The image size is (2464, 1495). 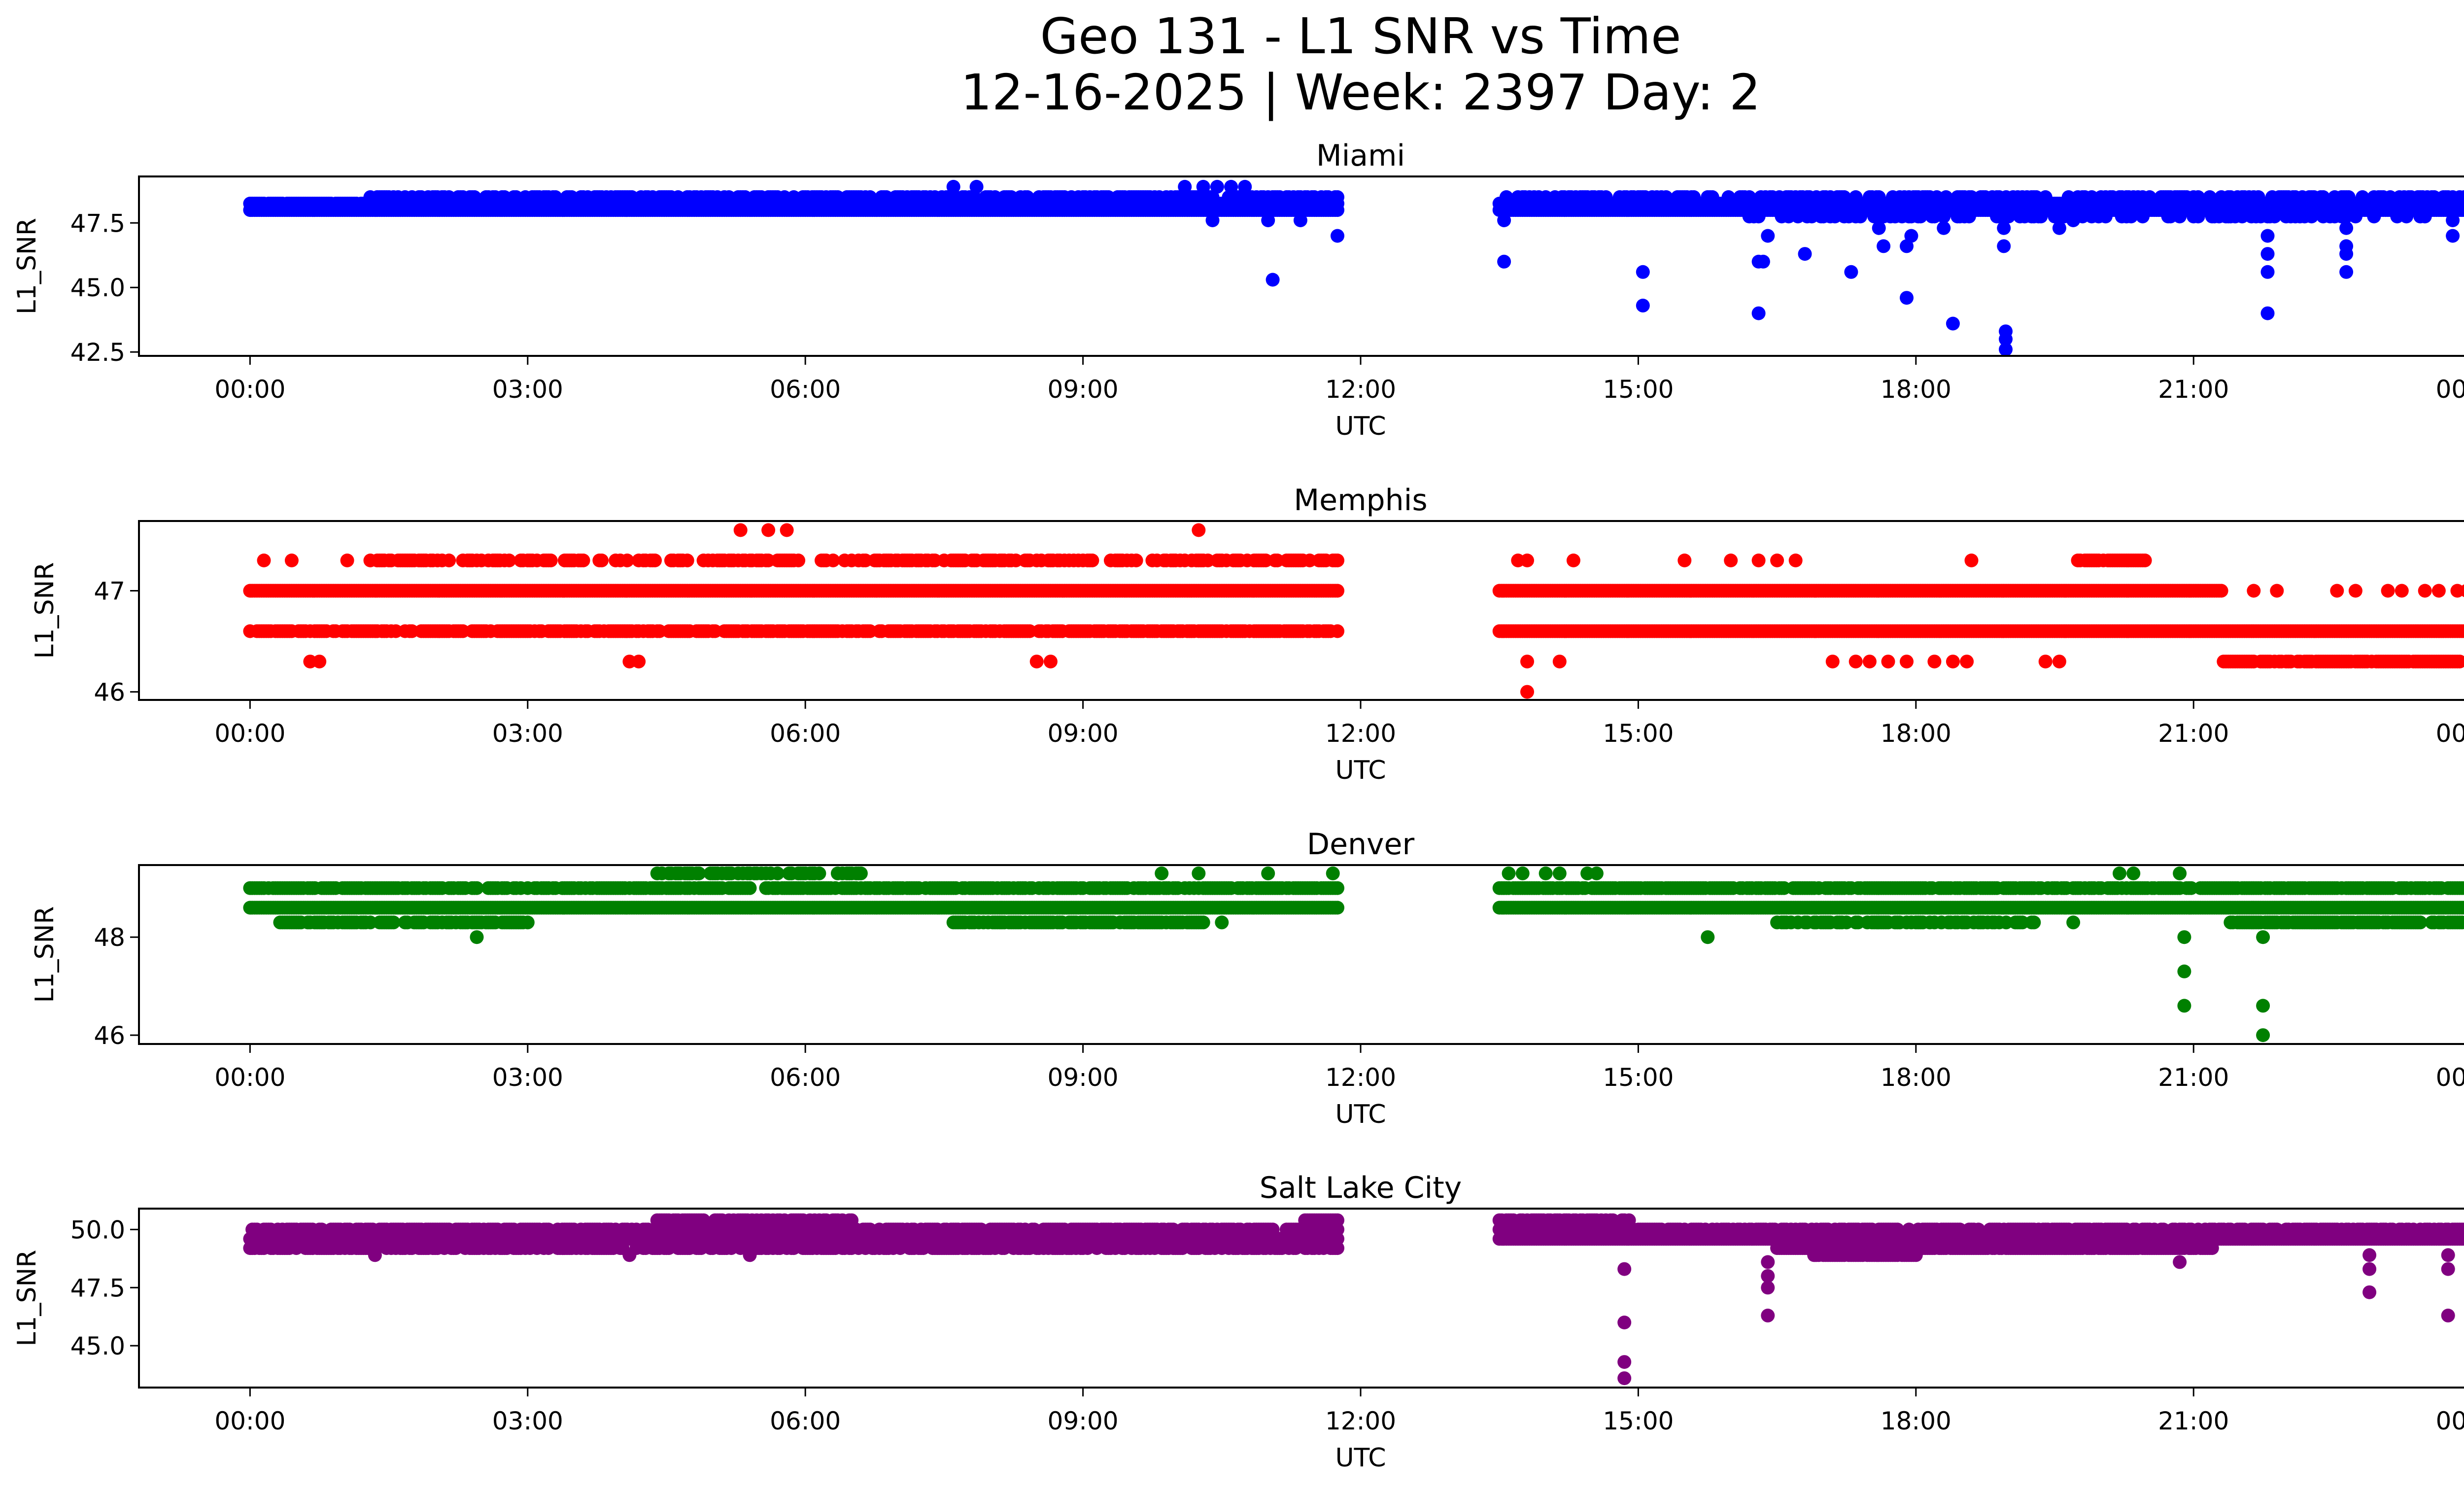 I want to click on y-tick-label: 45.0, so click(x=97, y=288).